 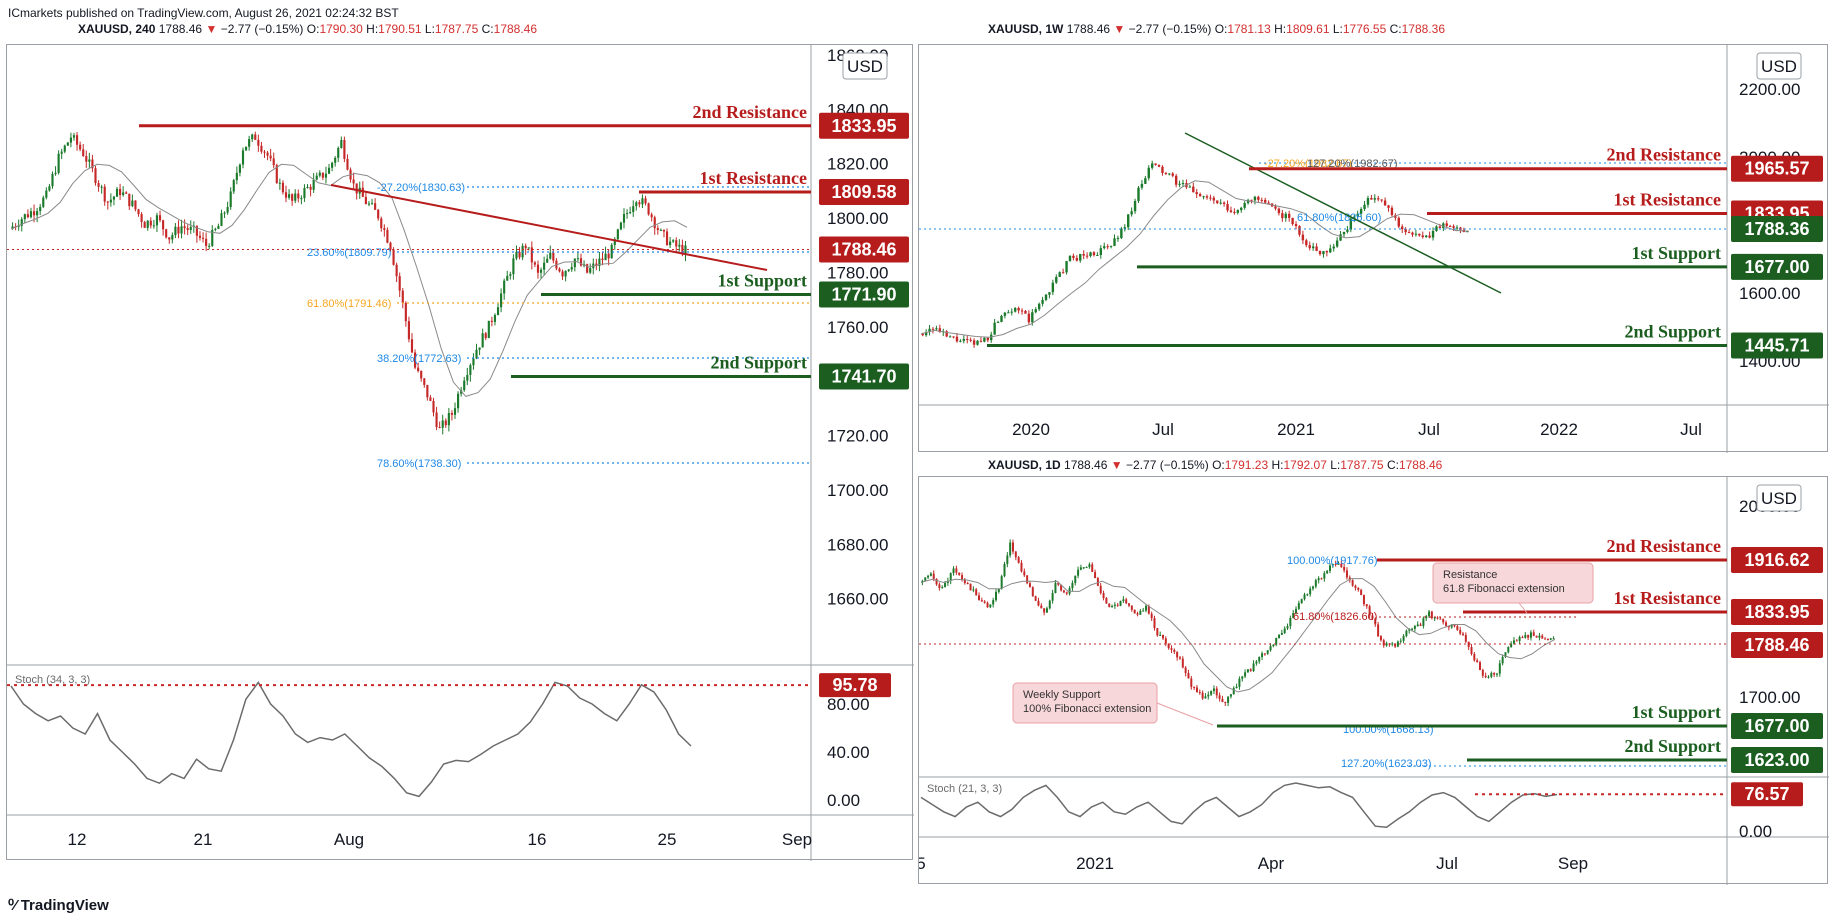 What do you see at coordinates (1167, 465) in the screenshot?
I see `chart3-change: −2.77 (−0.15%)` at bounding box center [1167, 465].